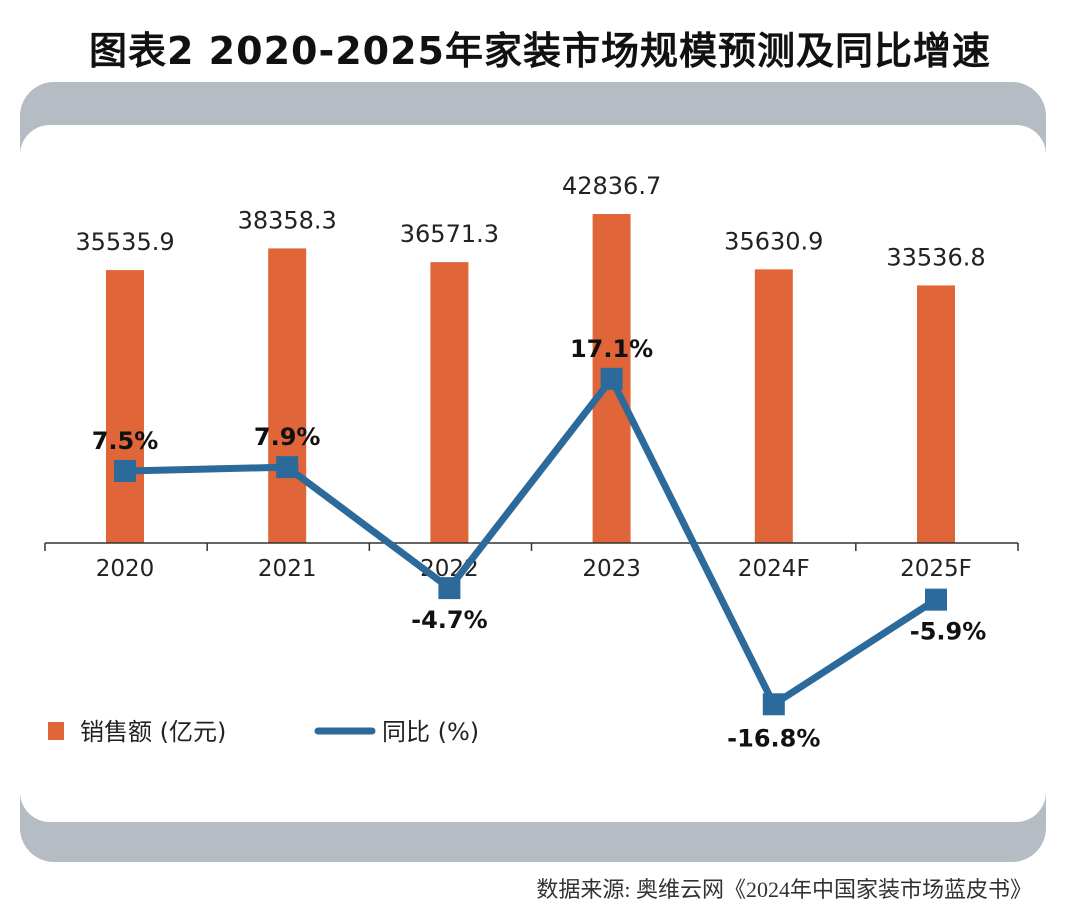 The width and height of the screenshot is (1080, 923). Describe the element at coordinates (540, 51) in the screenshot. I see `chart-title: 图表2 2020-2025年家装市场规模预测及同比增速` at that location.